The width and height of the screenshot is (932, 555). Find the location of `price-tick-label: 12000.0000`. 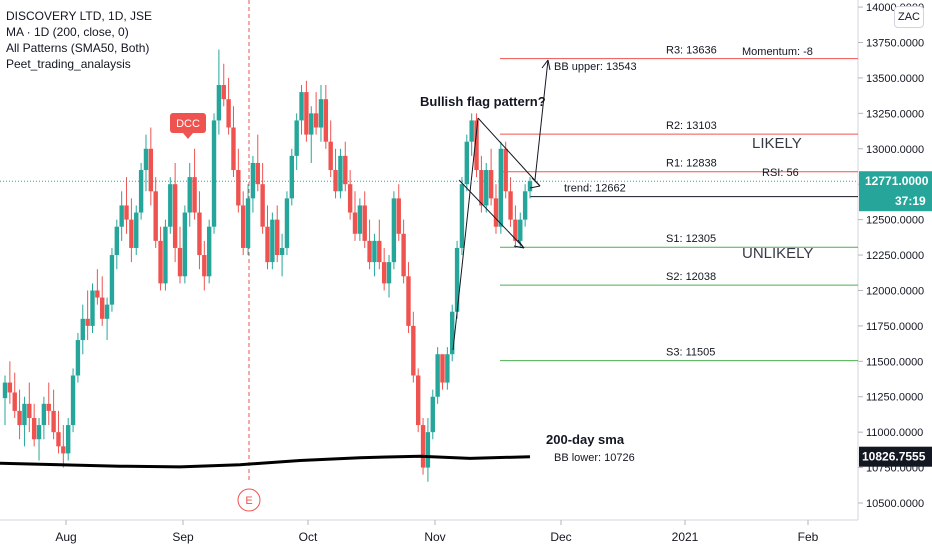

price-tick-label: 12000.0000 is located at coordinates (895, 291).